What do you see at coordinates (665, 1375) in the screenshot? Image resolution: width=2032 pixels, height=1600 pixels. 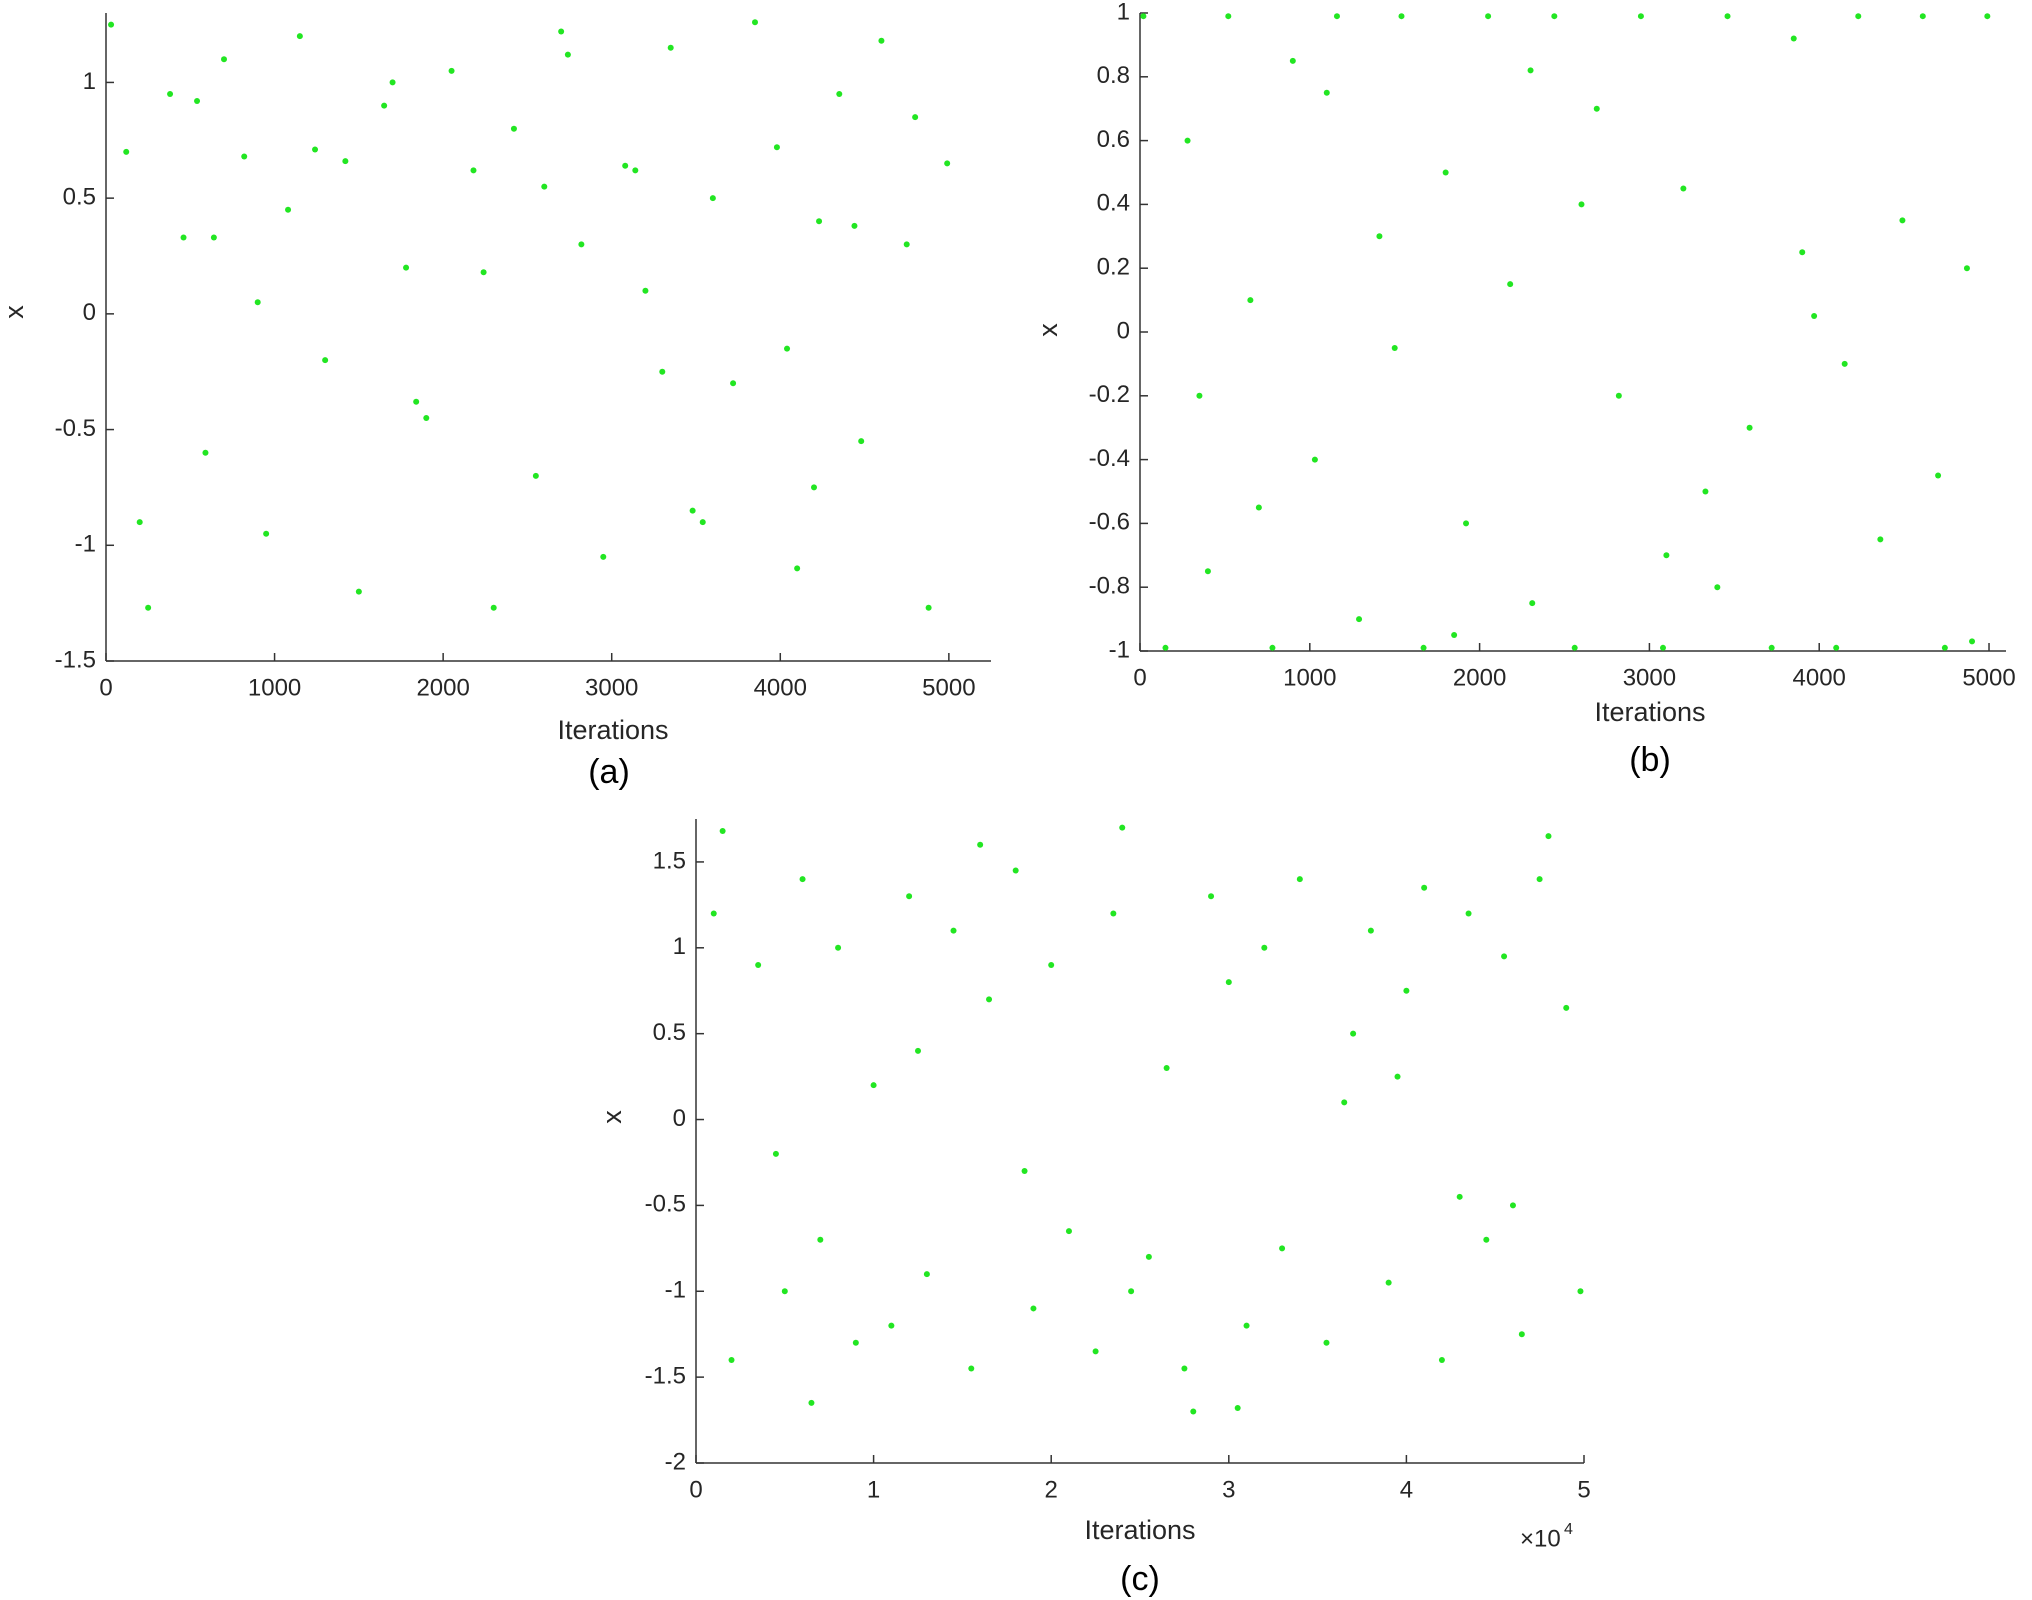 I see `y-tick-label: -1.5` at bounding box center [665, 1375].